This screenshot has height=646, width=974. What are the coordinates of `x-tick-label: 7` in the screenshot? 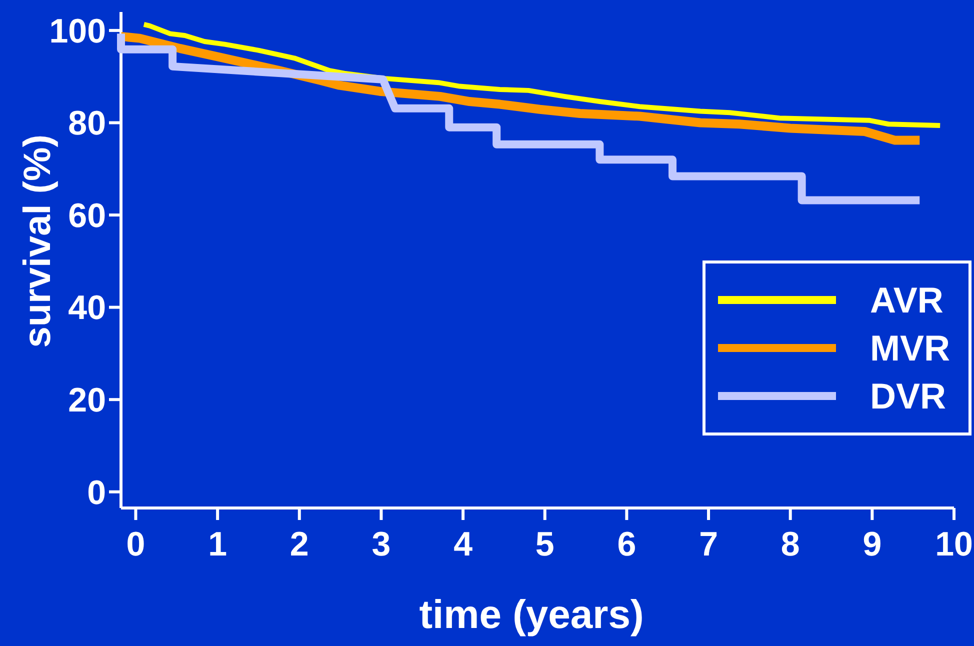 It's located at (708, 544).